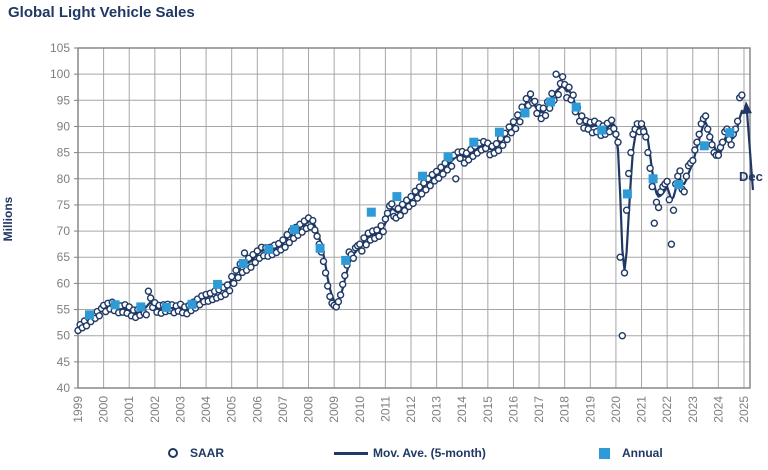  What do you see at coordinates (385, 409) in the screenshot?
I see `x-tick-label: 2011` at bounding box center [385, 409].